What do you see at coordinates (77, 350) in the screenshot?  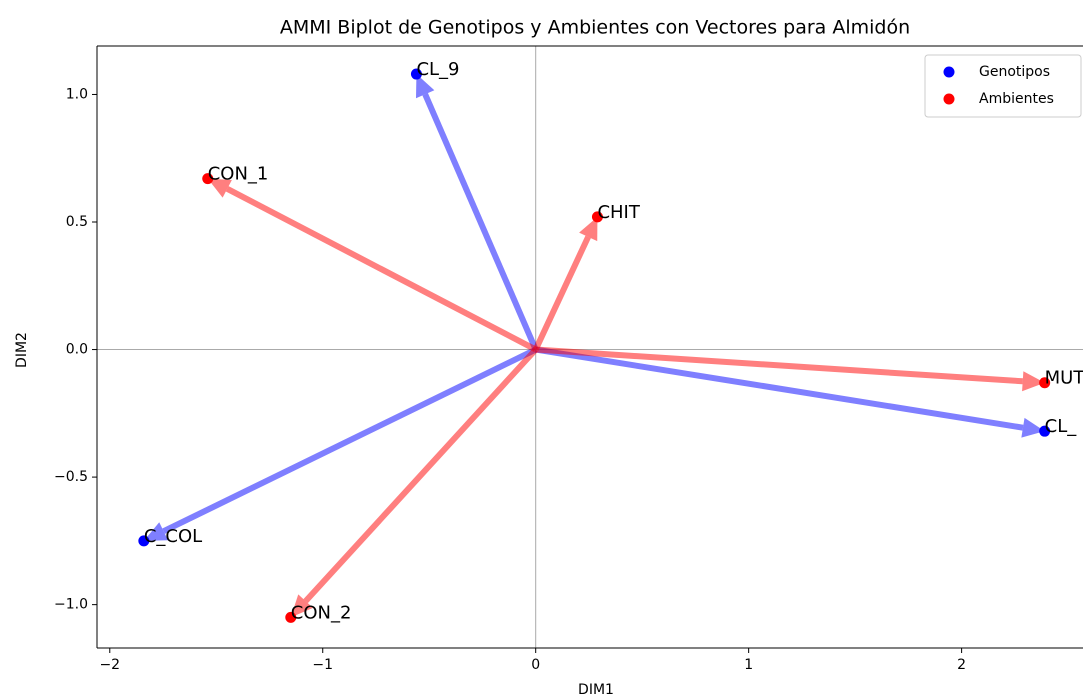 I see `y-tick-label: 0.0` at bounding box center [77, 350].